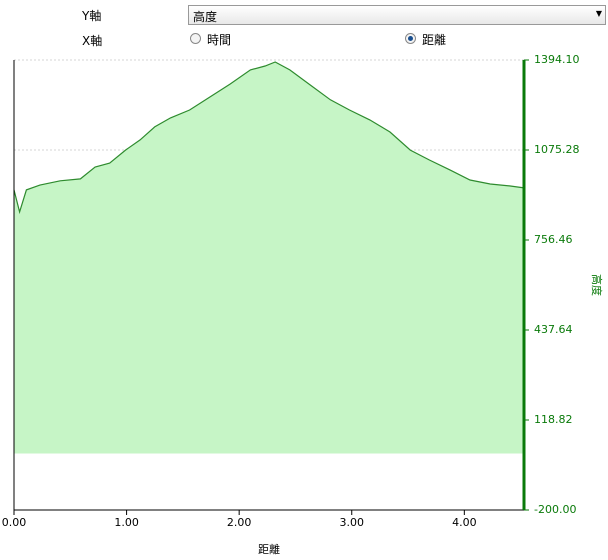  What do you see at coordinates (598, 13) in the screenshot?
I see `dropdown-arrow: ▼` at bounding box center [598, 13].